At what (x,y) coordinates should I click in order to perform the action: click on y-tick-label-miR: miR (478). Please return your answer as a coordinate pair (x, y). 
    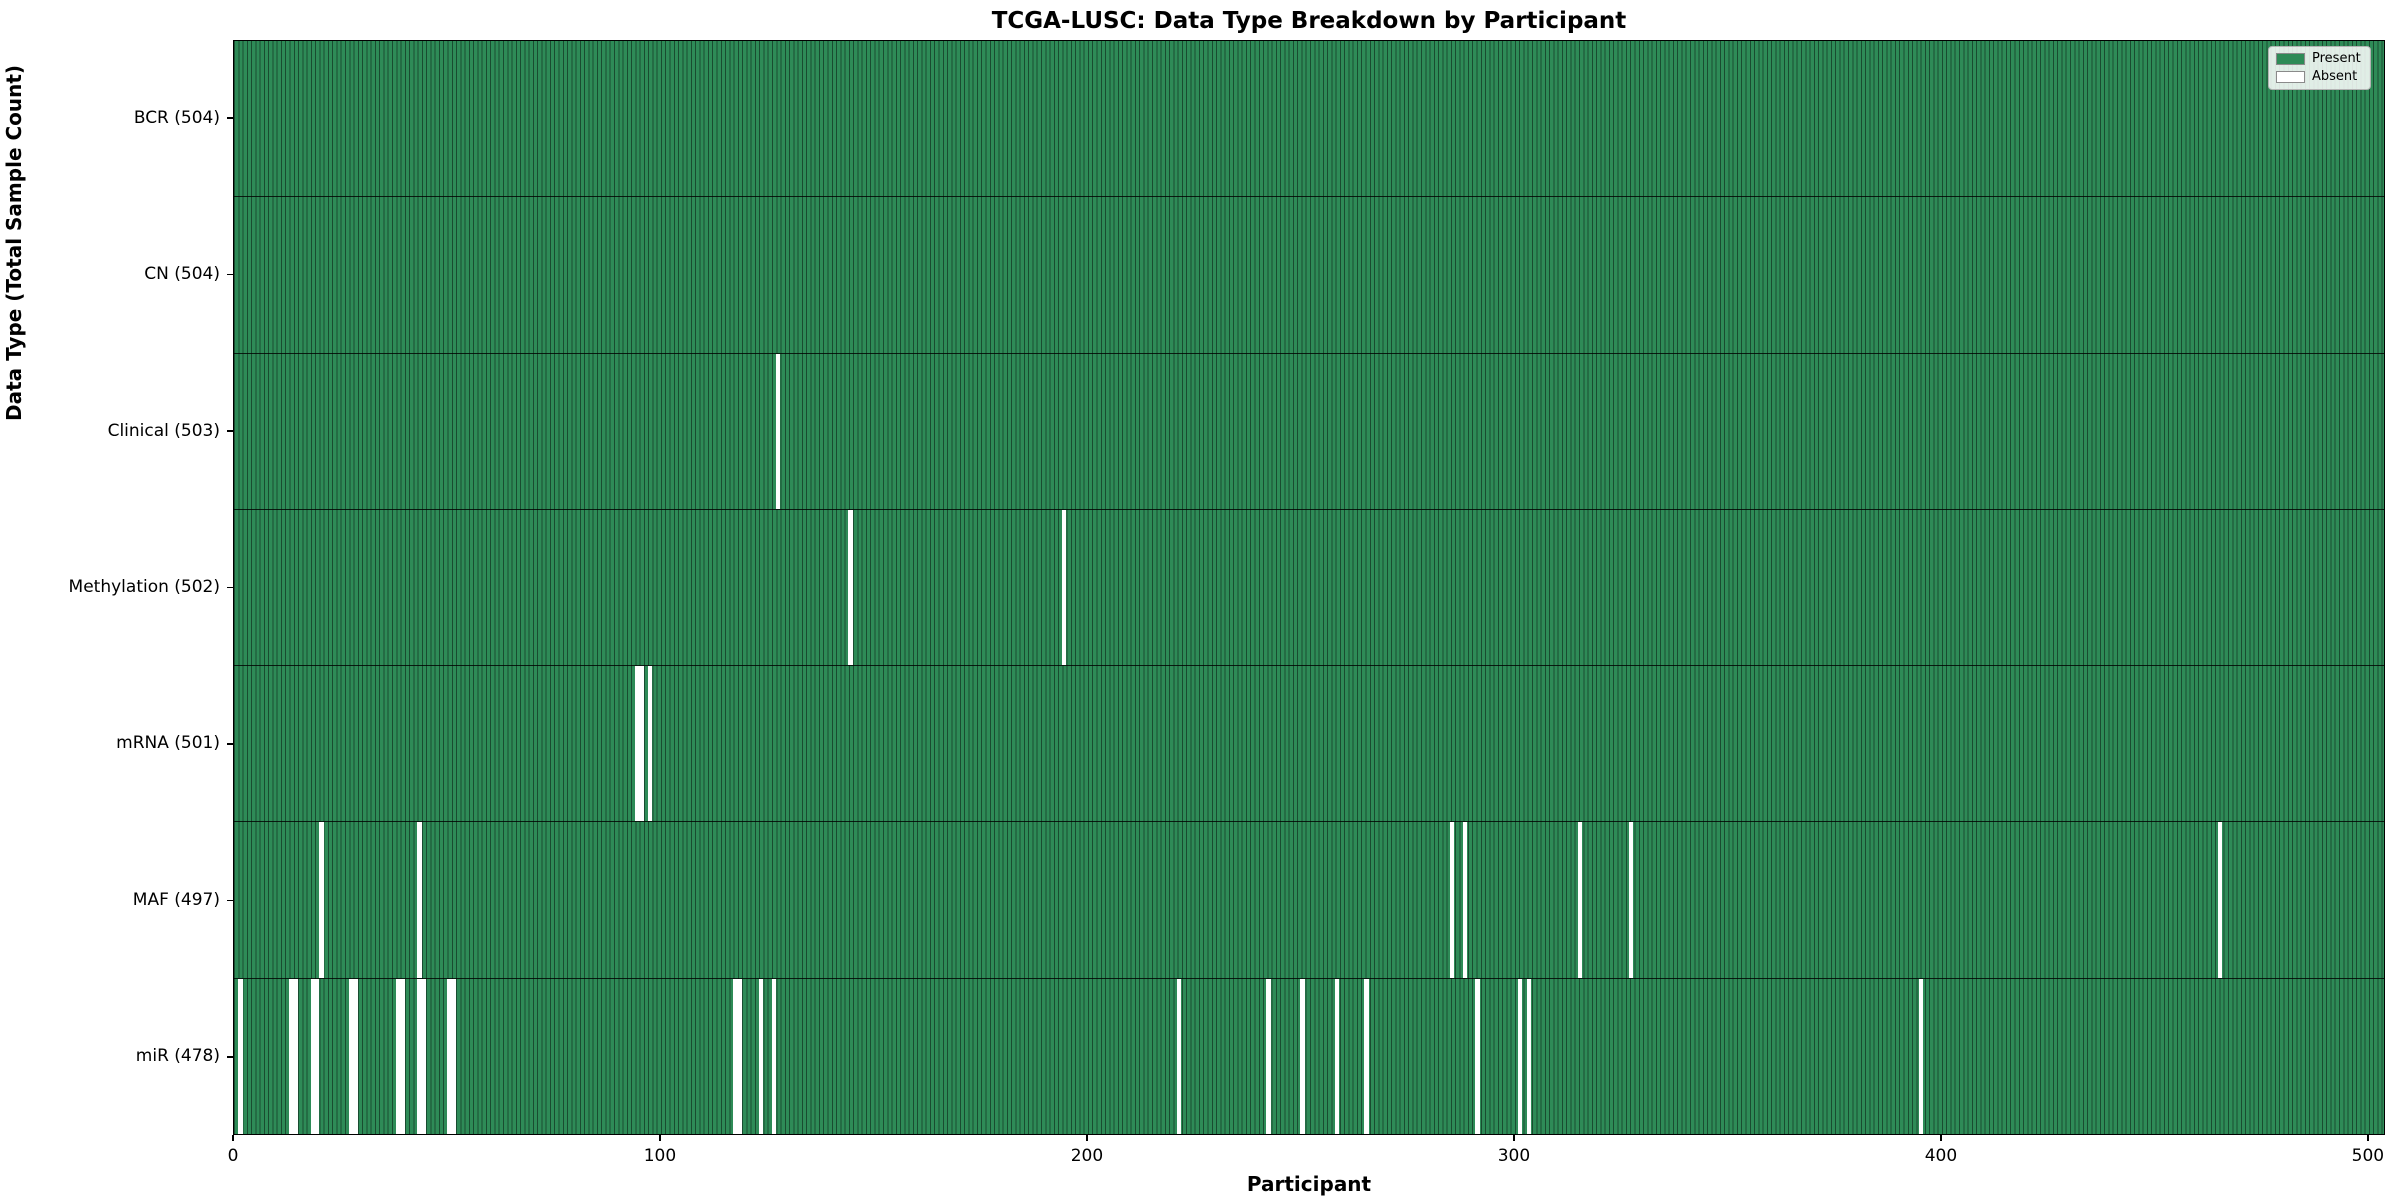
    Looking at the image, I should click on (177, 1056).